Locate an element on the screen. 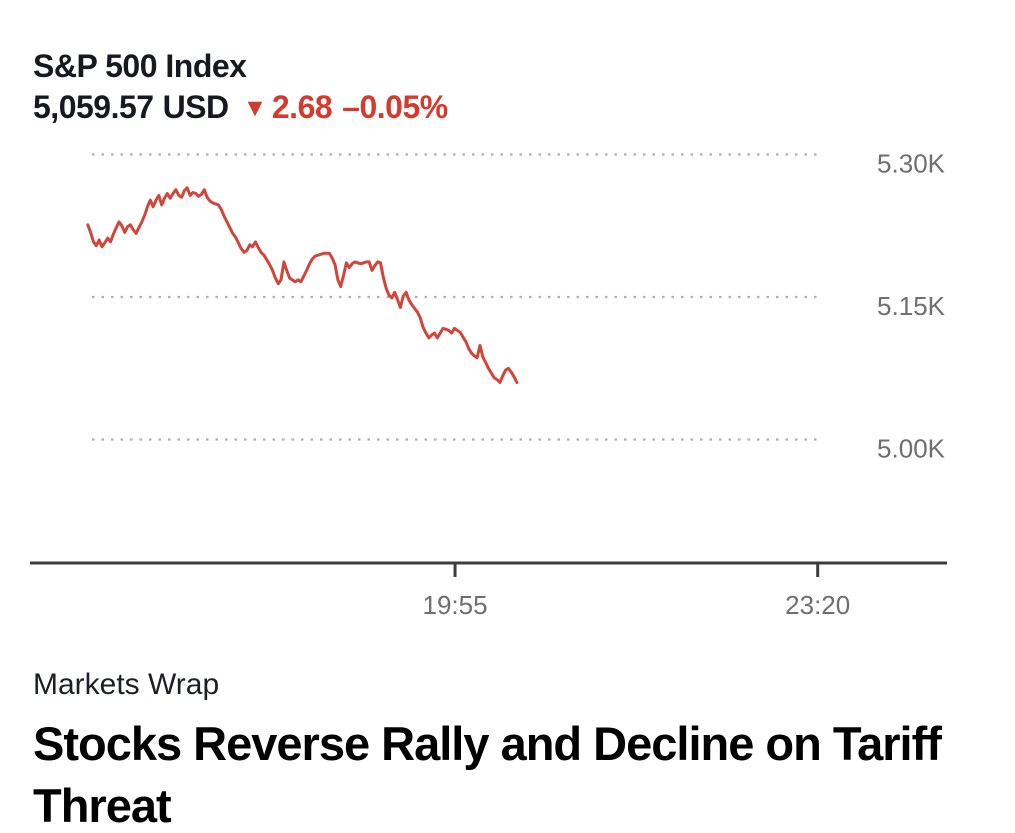 The image size is (1015, 833). y-axis-labels-group: 5.30K 5.15K 5.00K is located at coordinates (911, 306).